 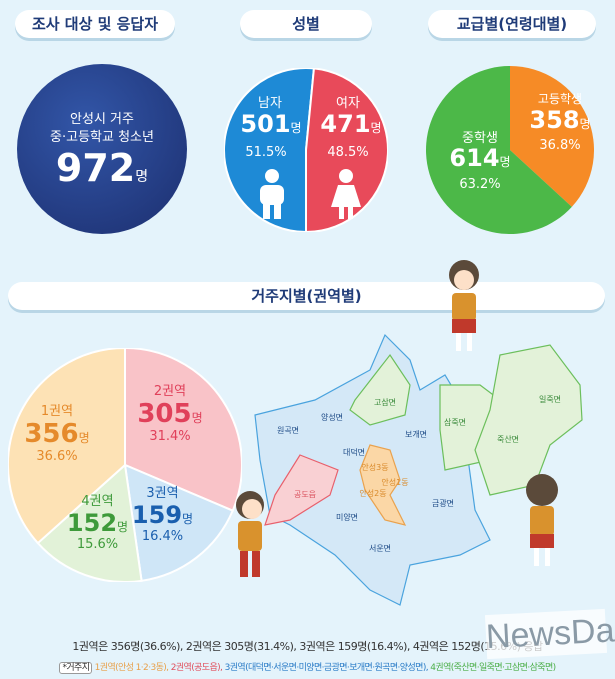 What do you see at coordinates (142, 177) in the screenshot?
I see `respondents-unit: 명` at bounding box center [142, 177].